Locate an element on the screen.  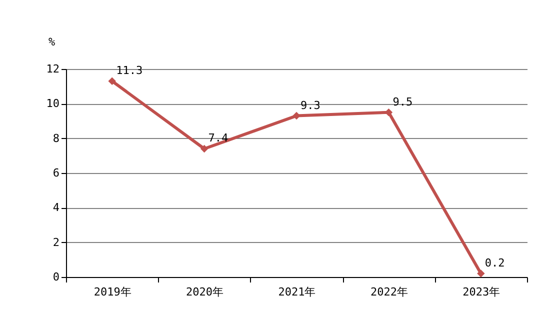
y-tick-label: 2 is located at coordinates (56, 242).